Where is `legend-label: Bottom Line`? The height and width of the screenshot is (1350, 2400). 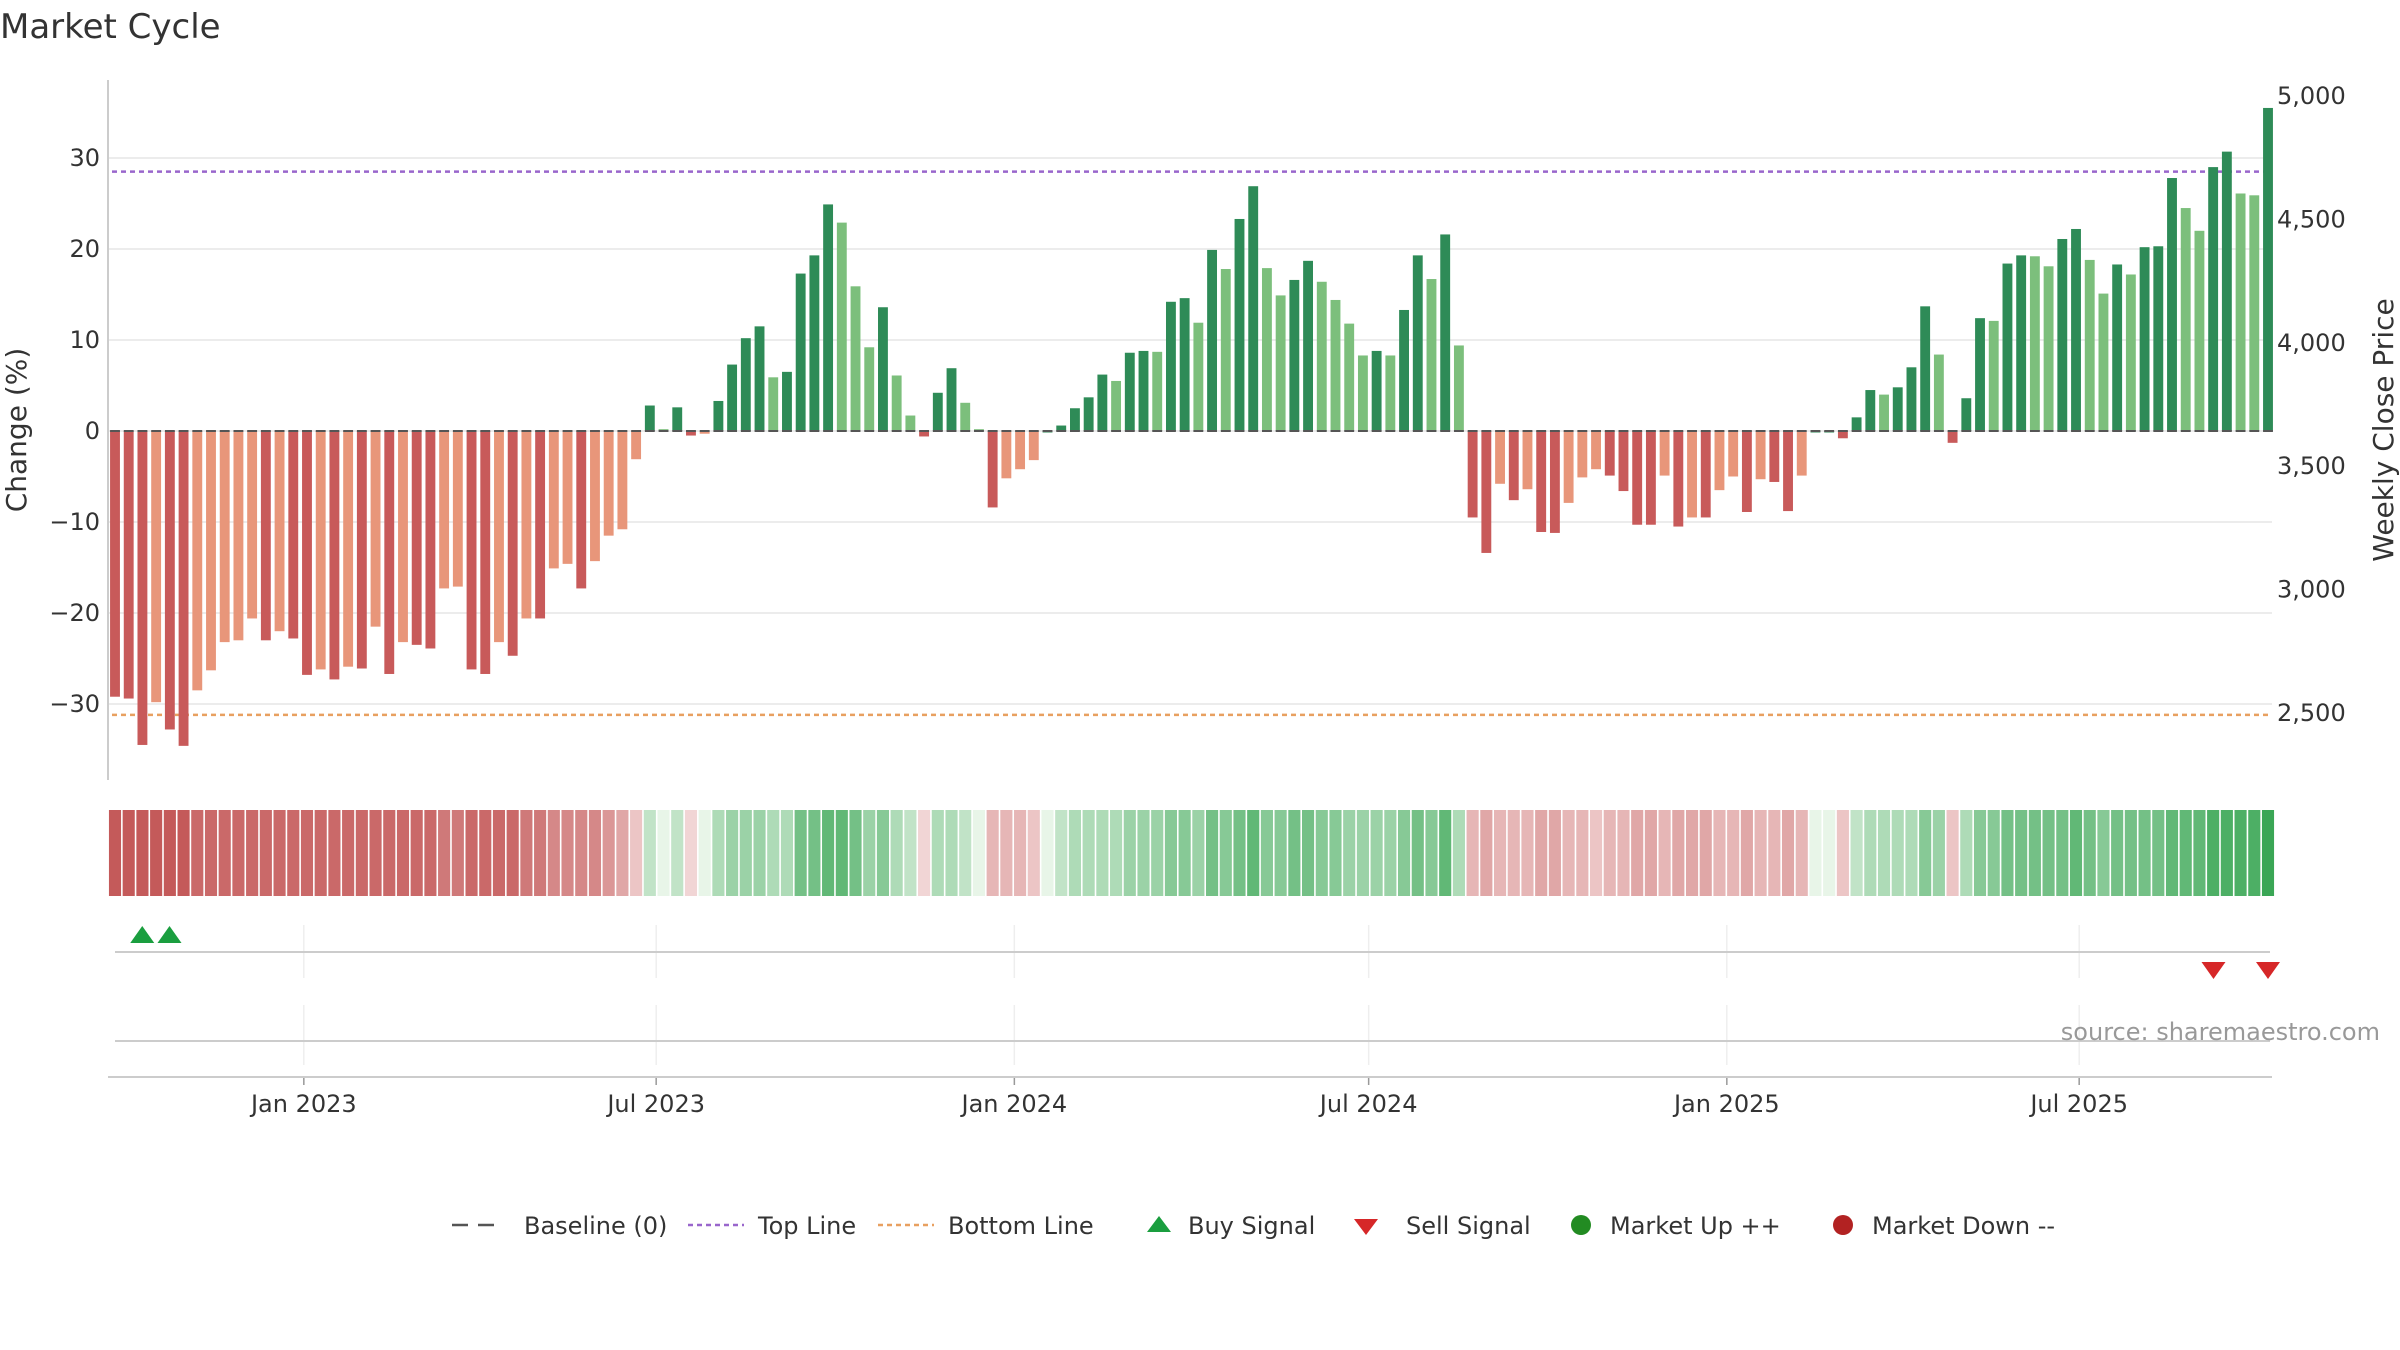
legend-label: Bottom Line is located at coordinates (1021, 1226).